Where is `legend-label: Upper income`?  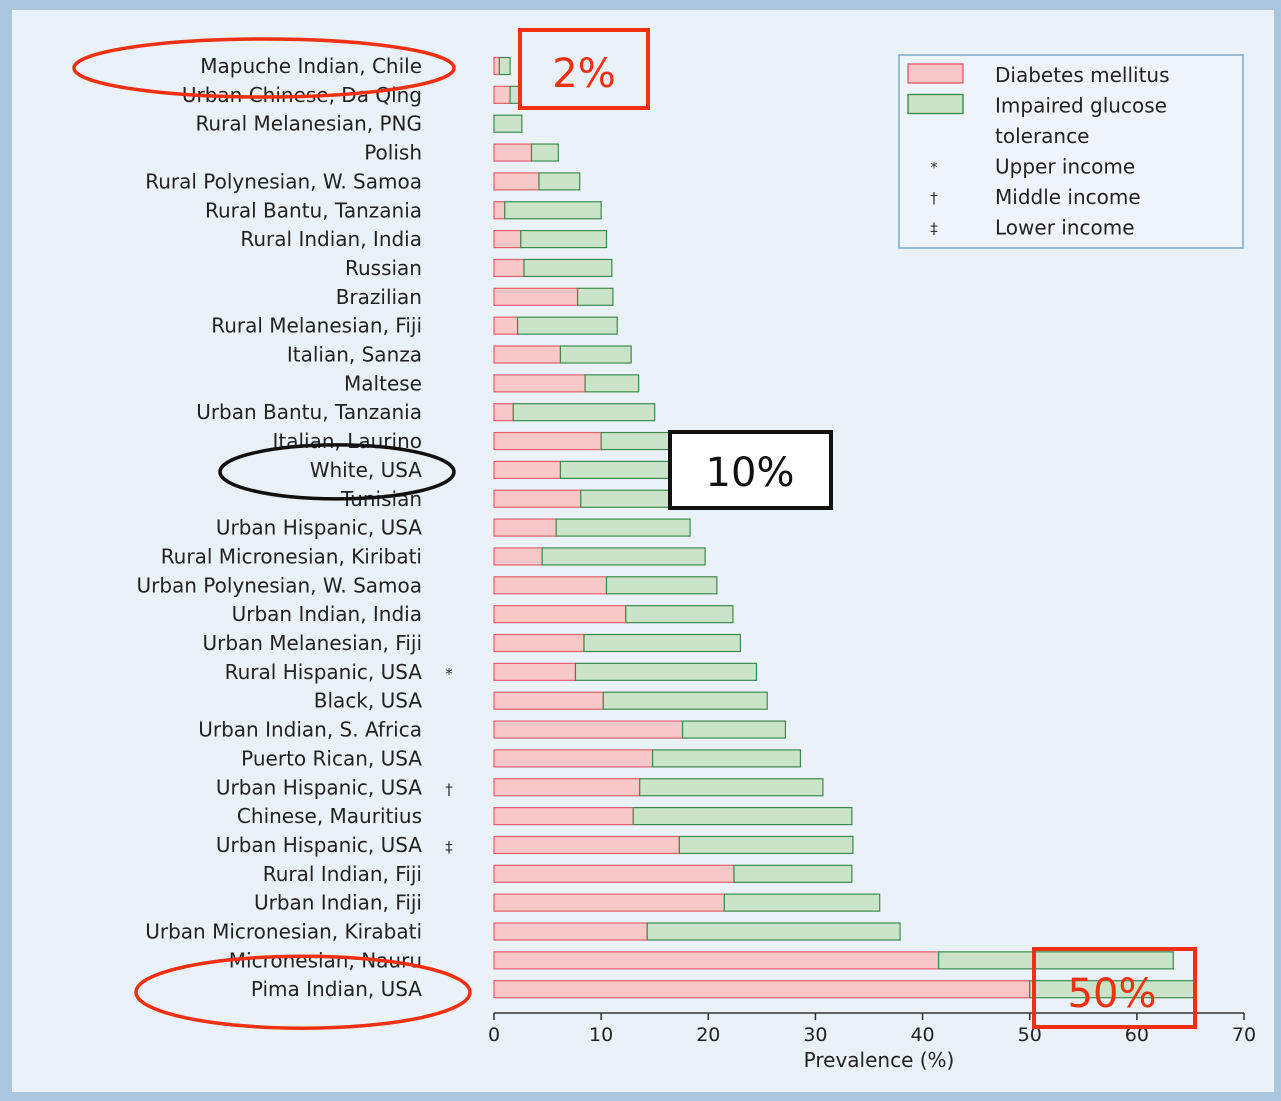 legend-label: Upper income is located at coordinates (1065, 167).